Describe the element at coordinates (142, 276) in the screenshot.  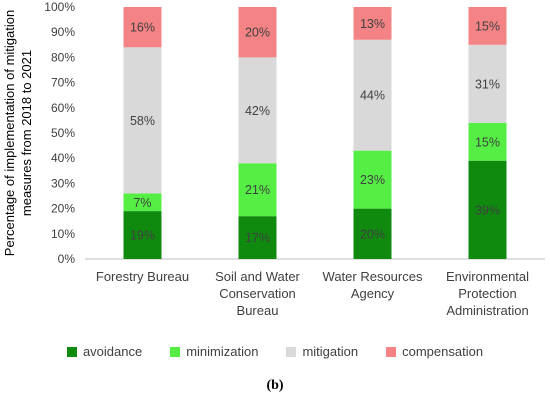
I see `x-category-label: Forestry Bureau` at that location.